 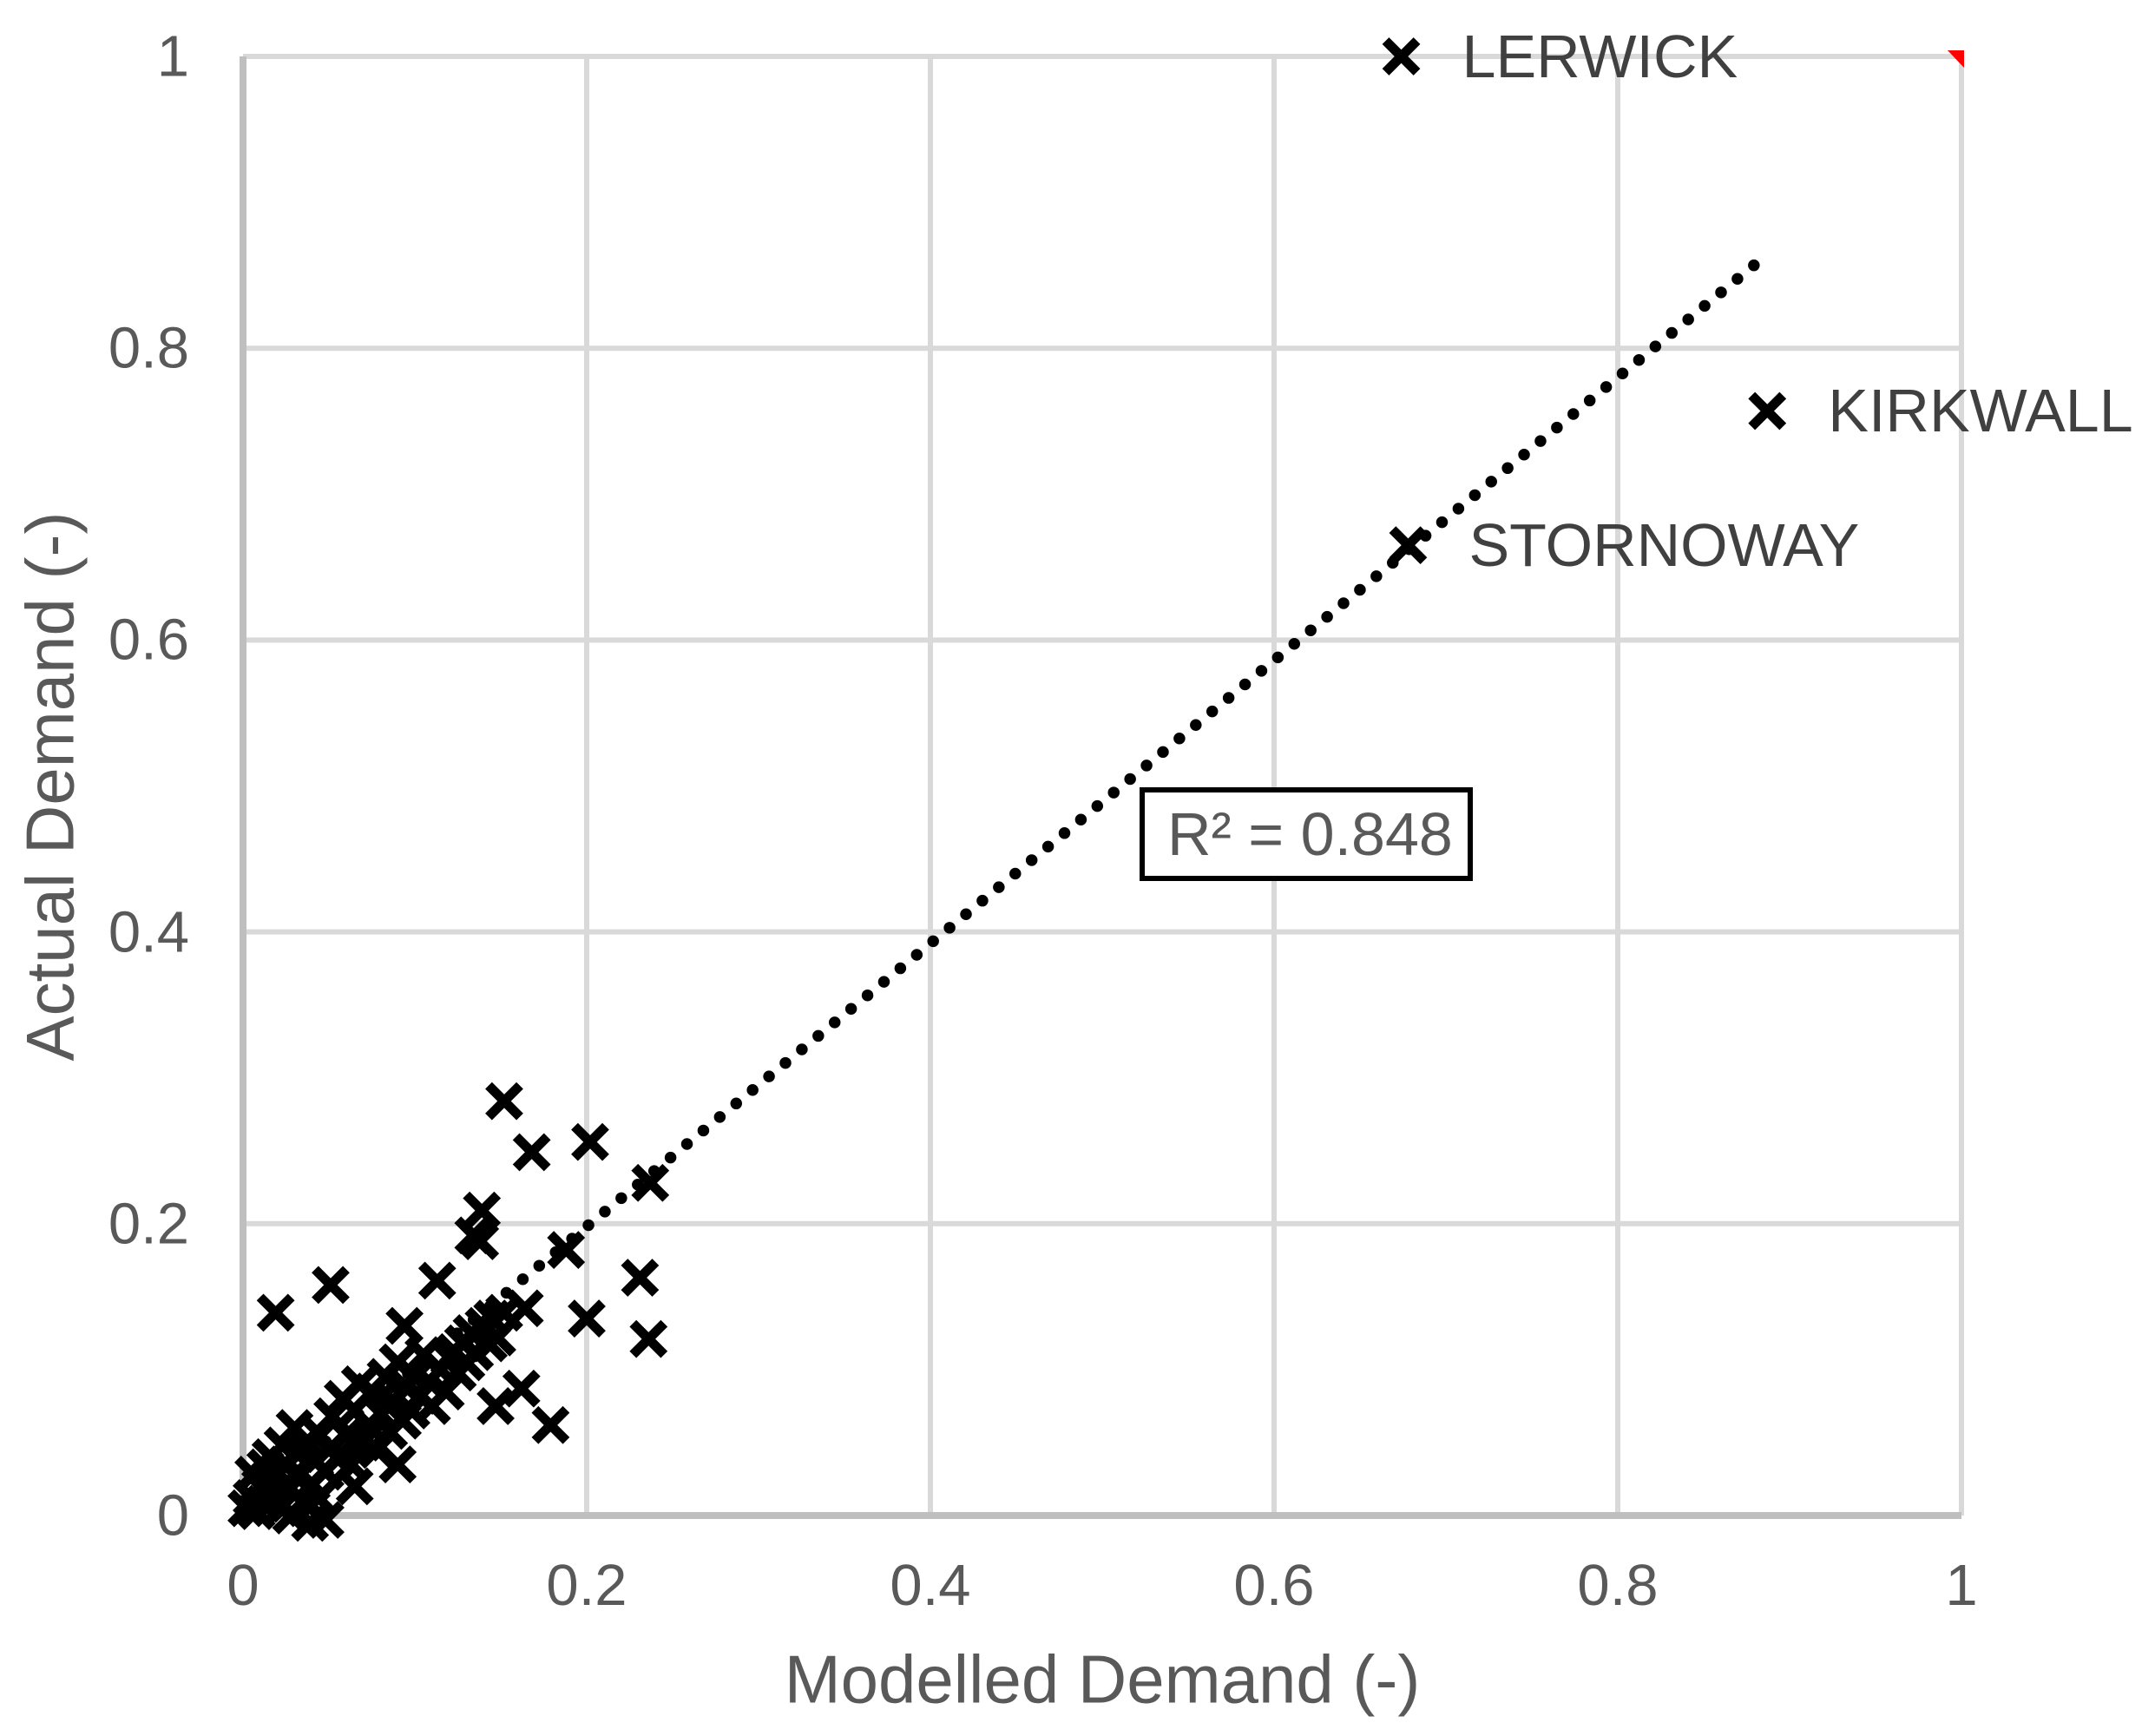 What do you see at coordinates (930, 1585) in the screenshot?
I see `x-tick-label: 0.4` at bounding box center [930, 1585].